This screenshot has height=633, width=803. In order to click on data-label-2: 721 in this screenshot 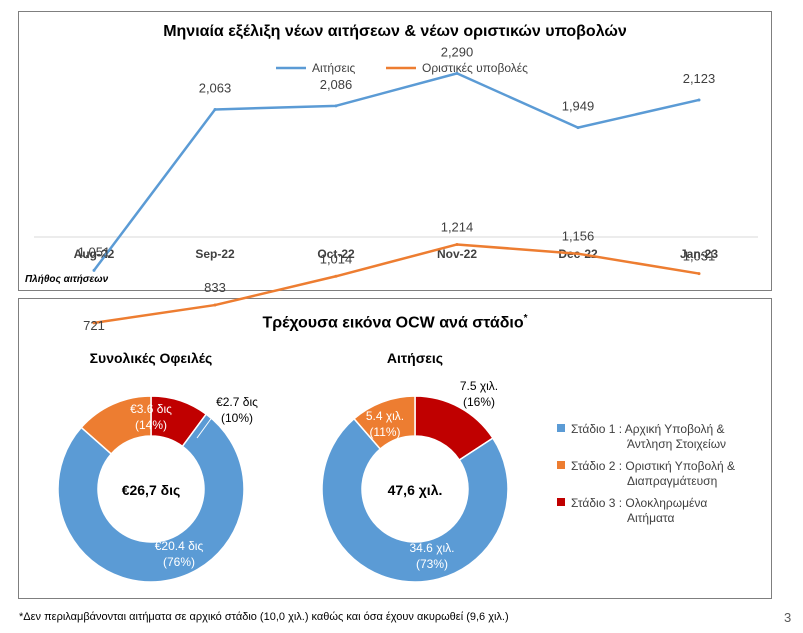, I will do `click(94, 325)`.